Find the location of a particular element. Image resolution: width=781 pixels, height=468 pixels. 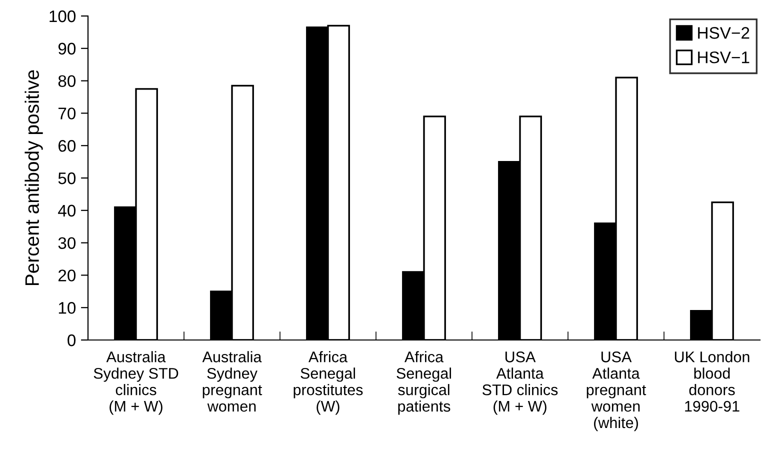

x-tick-label: USA Atlanta STD clinics (M + W) is located at coordinates (520, 383).